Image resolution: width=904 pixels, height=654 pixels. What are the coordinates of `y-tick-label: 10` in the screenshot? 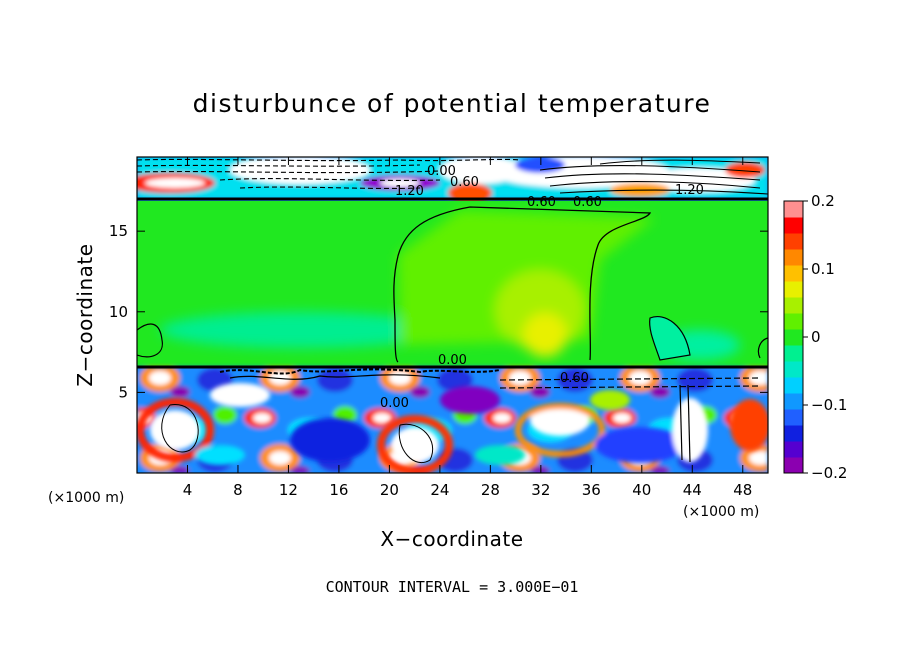 It's located at (118, 312).